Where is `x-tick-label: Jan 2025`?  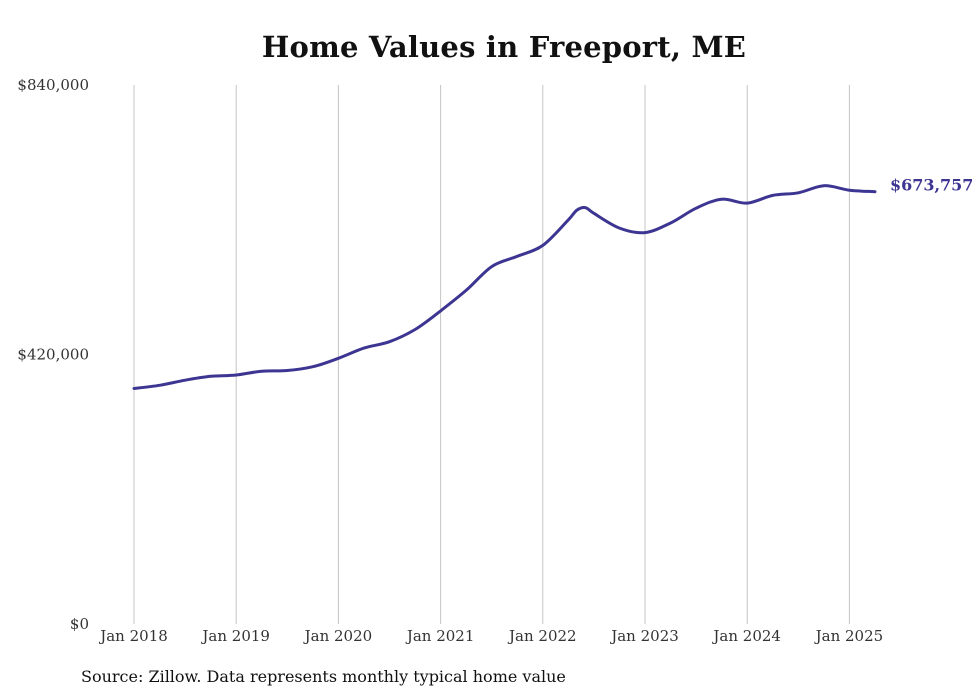
x-tick-label: Jan 2025 is located at coordinates (849, 636).